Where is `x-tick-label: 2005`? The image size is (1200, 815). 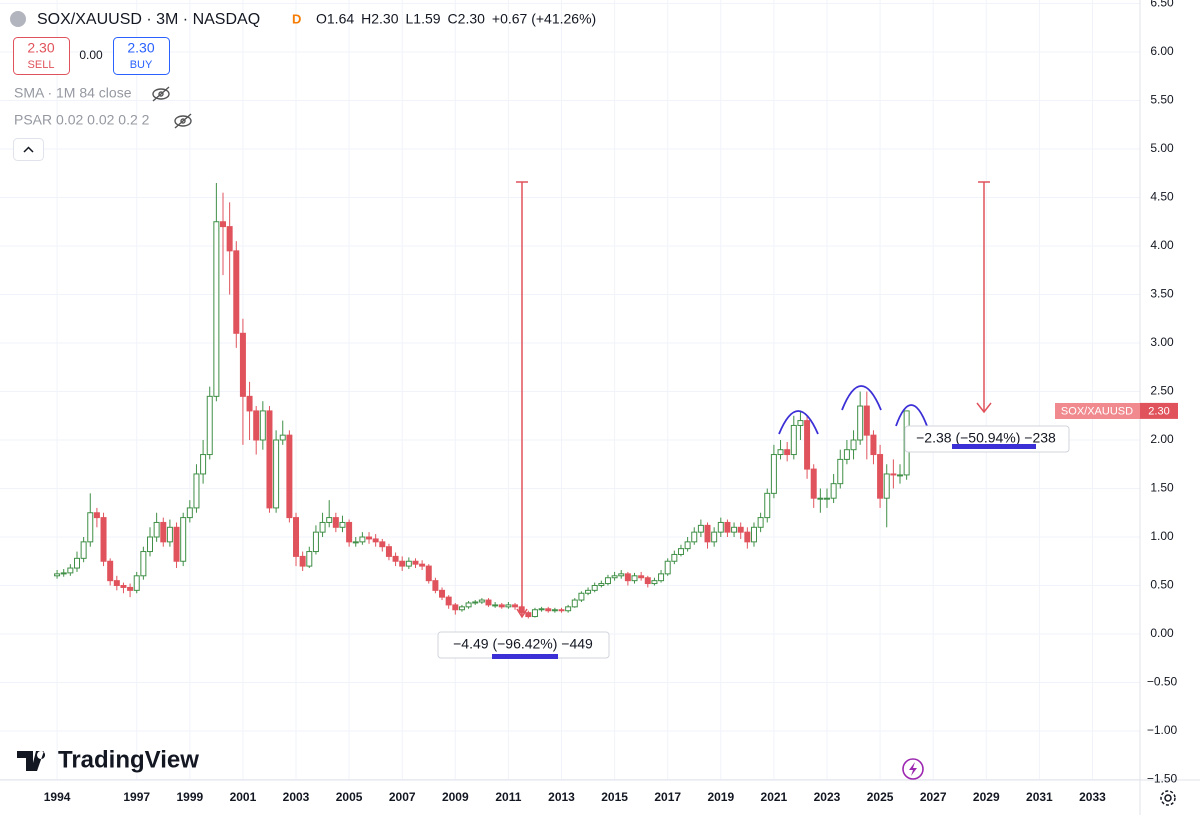 x-tick-label: 2005 is located at coordinates (349, 797).